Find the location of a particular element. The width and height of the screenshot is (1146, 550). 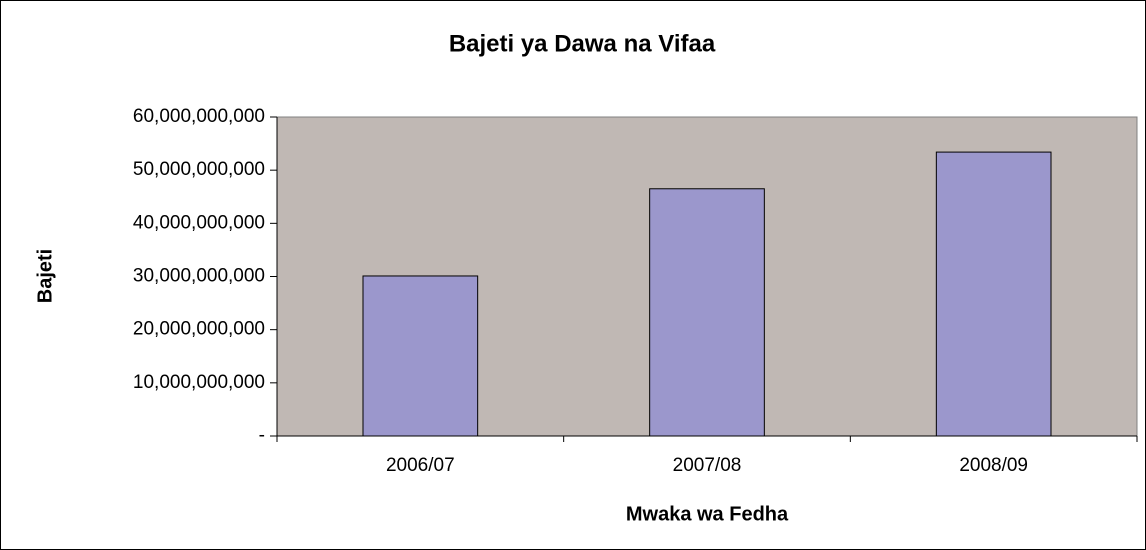

x-axis-title: Mwaka wa Fedha is located at coordinates (707, 514).